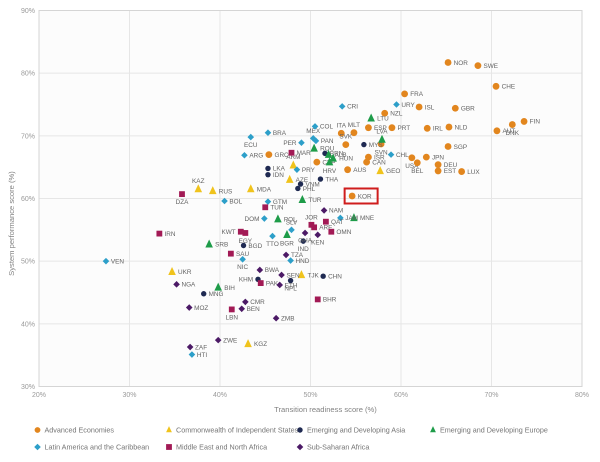 The width and height of the screenshot is (600, 462). I want to click on point-label-SGP: SGP, so click(461, 147).